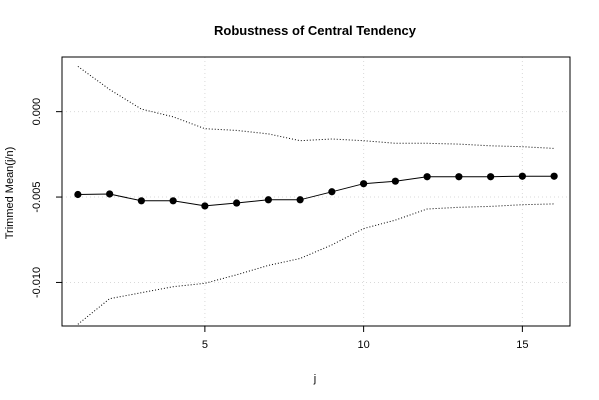 The height and width of the screenshot is (400, 599). What do you see at coordinates (314, 379) in the screenshot?
I see `x-axis-label: j` at bounding box center [314, 379].